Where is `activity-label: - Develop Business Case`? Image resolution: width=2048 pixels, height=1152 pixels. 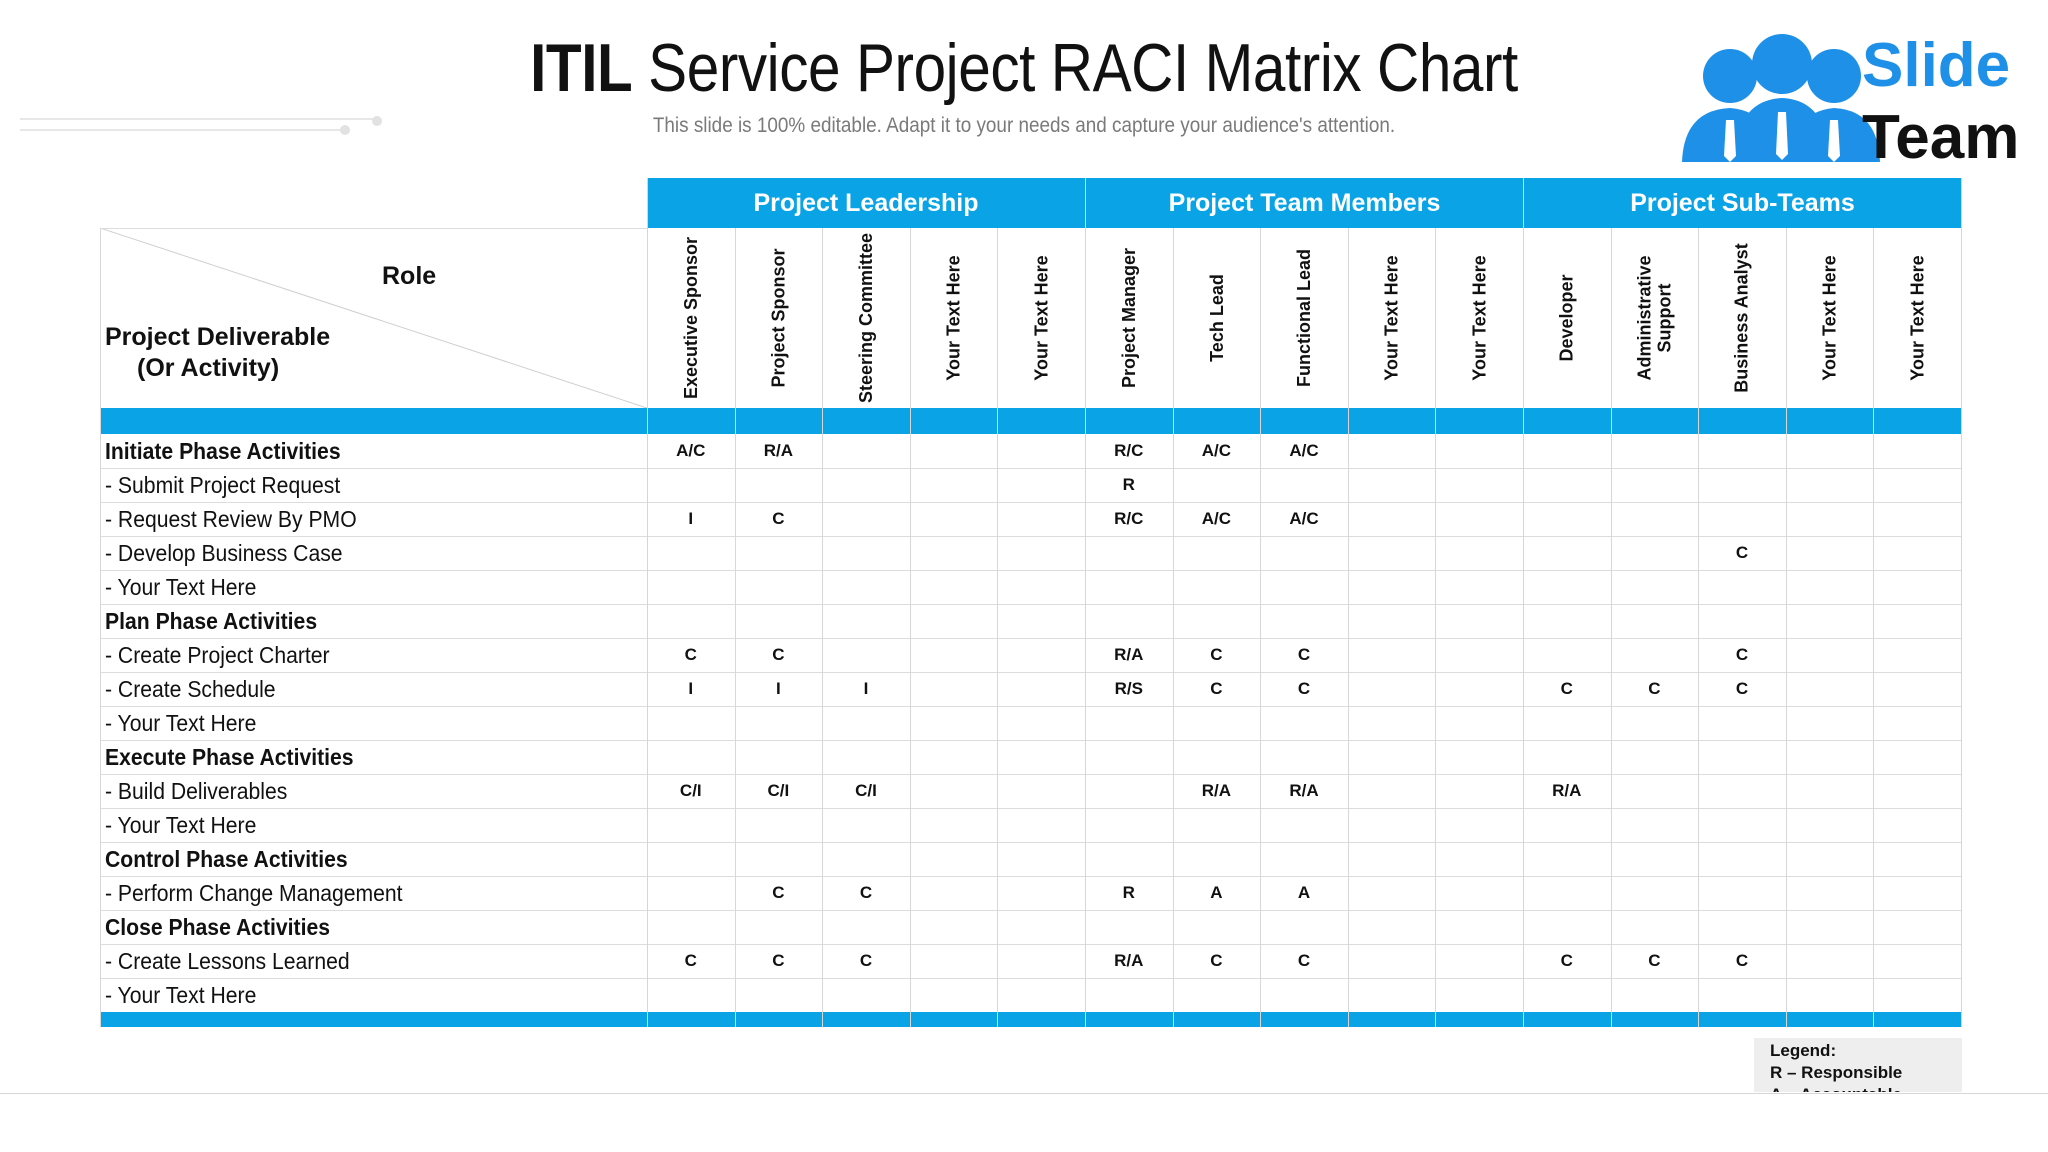 activity-label: - Develop Business Case is located at coordinates (224, 553).